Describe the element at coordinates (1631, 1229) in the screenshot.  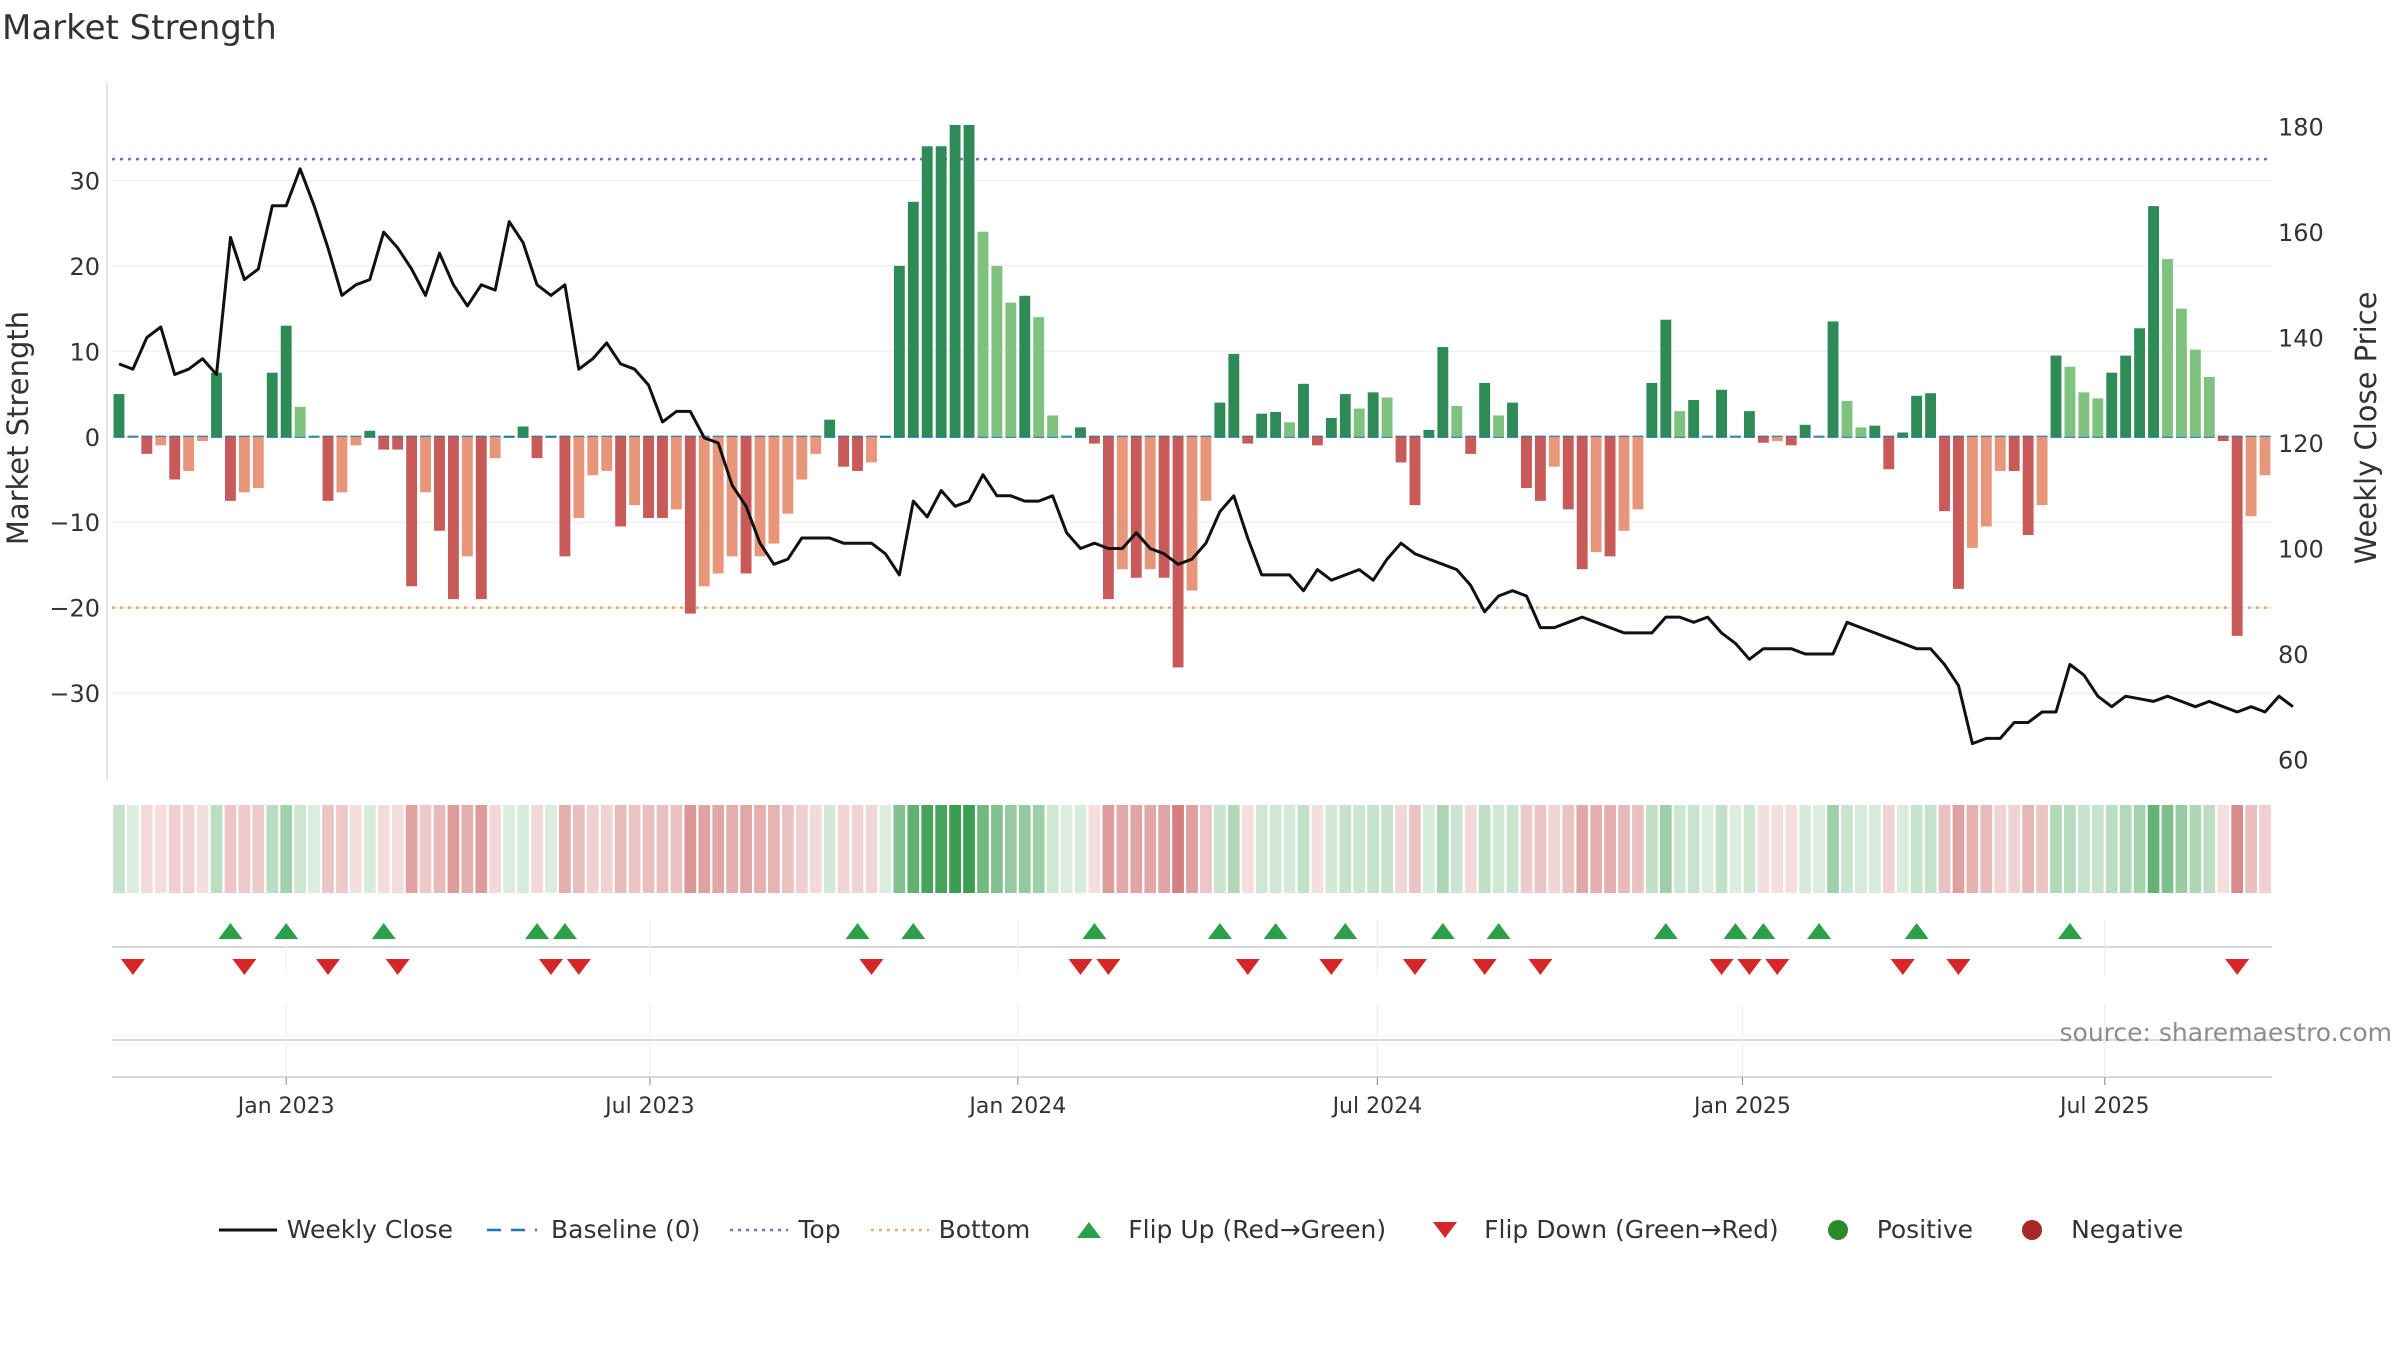
I see `legend-label: Flip Down (Green→Red)` at that location.